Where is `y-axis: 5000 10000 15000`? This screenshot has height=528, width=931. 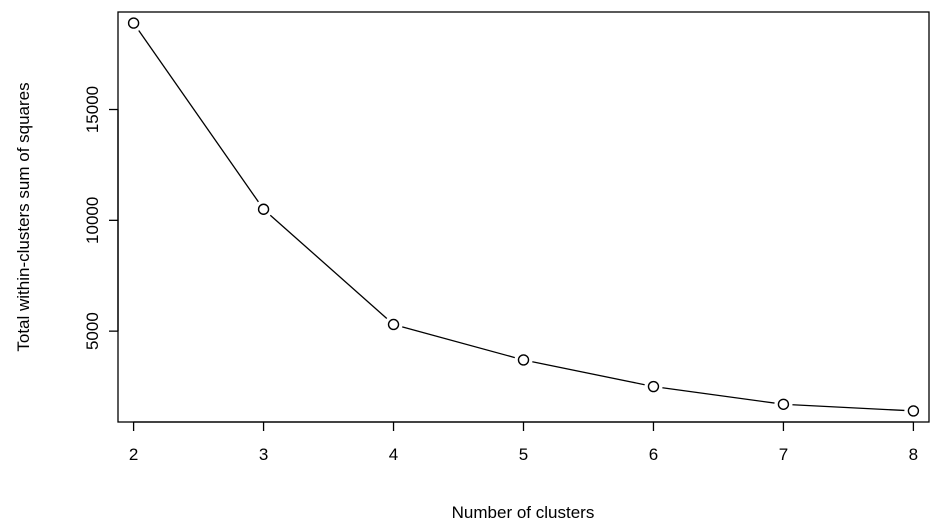 y-axis: 5000 10000 15000 is located at coordinates (101, 218).